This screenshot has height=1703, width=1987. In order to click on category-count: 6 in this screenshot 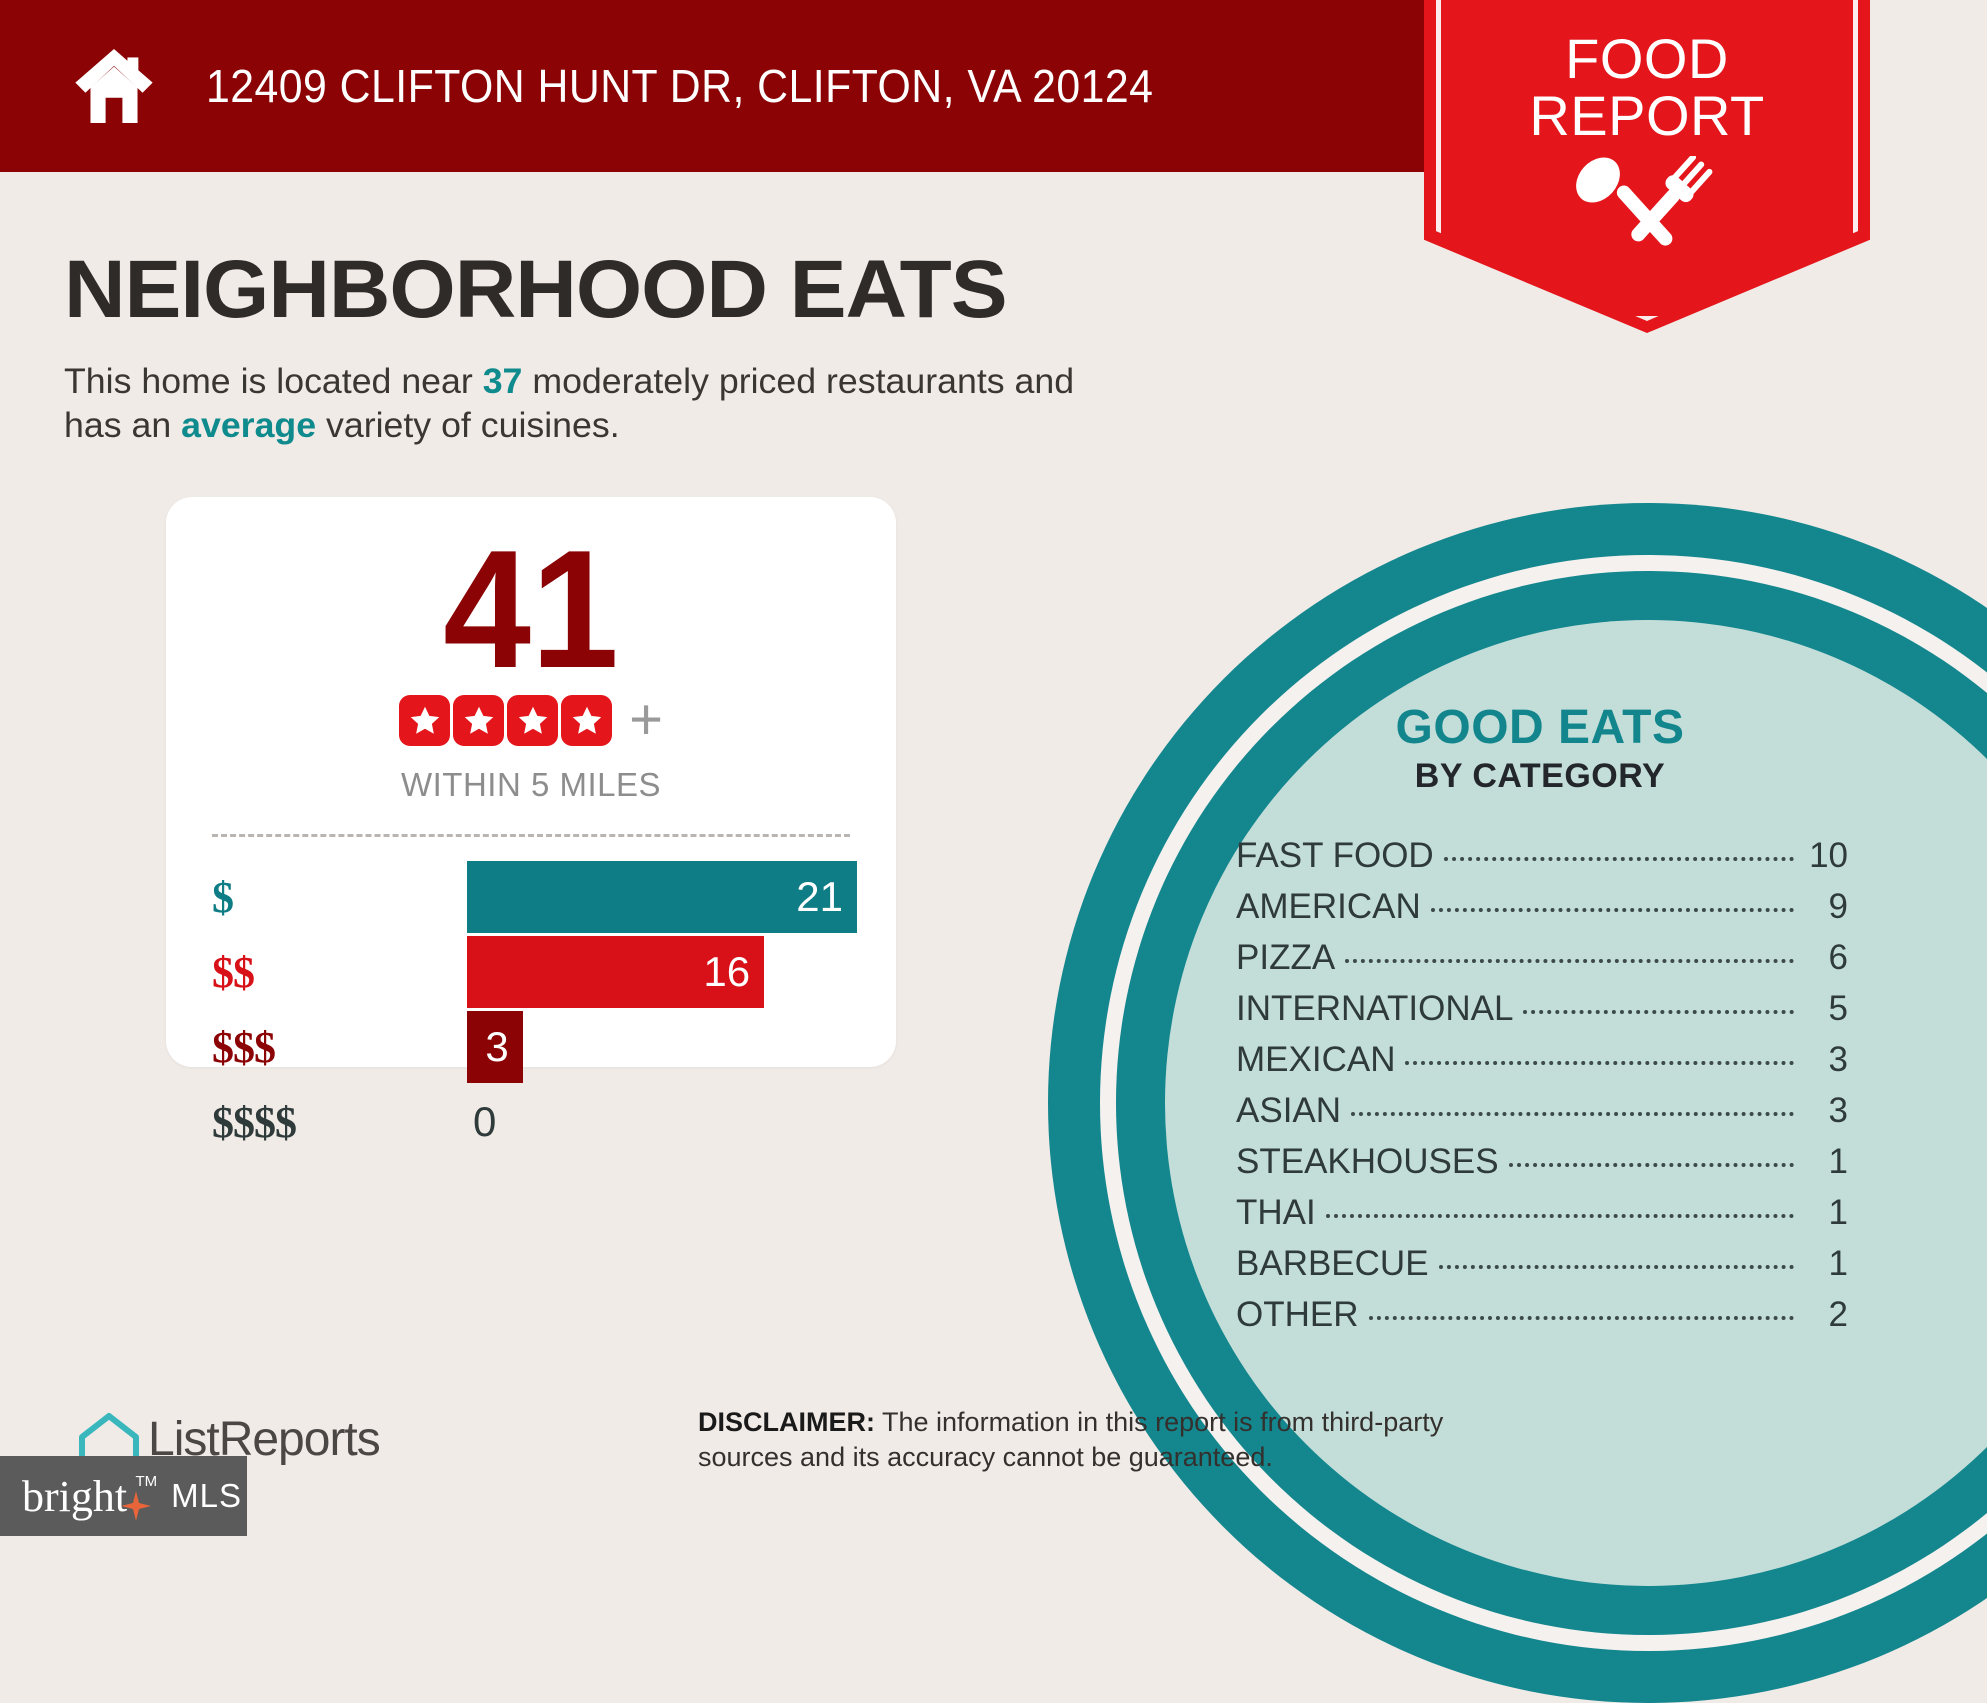, I will do `click(1838, 957)`.